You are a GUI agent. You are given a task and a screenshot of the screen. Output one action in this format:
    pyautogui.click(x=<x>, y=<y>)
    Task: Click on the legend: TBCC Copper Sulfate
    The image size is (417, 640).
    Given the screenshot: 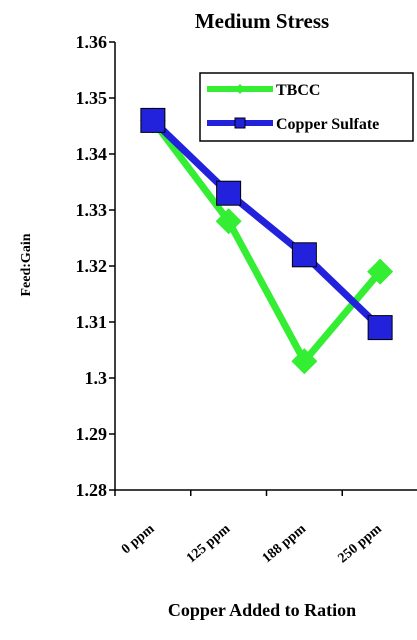 What is the action you would take?
    pyautogui.click(x=306, y=107)
    